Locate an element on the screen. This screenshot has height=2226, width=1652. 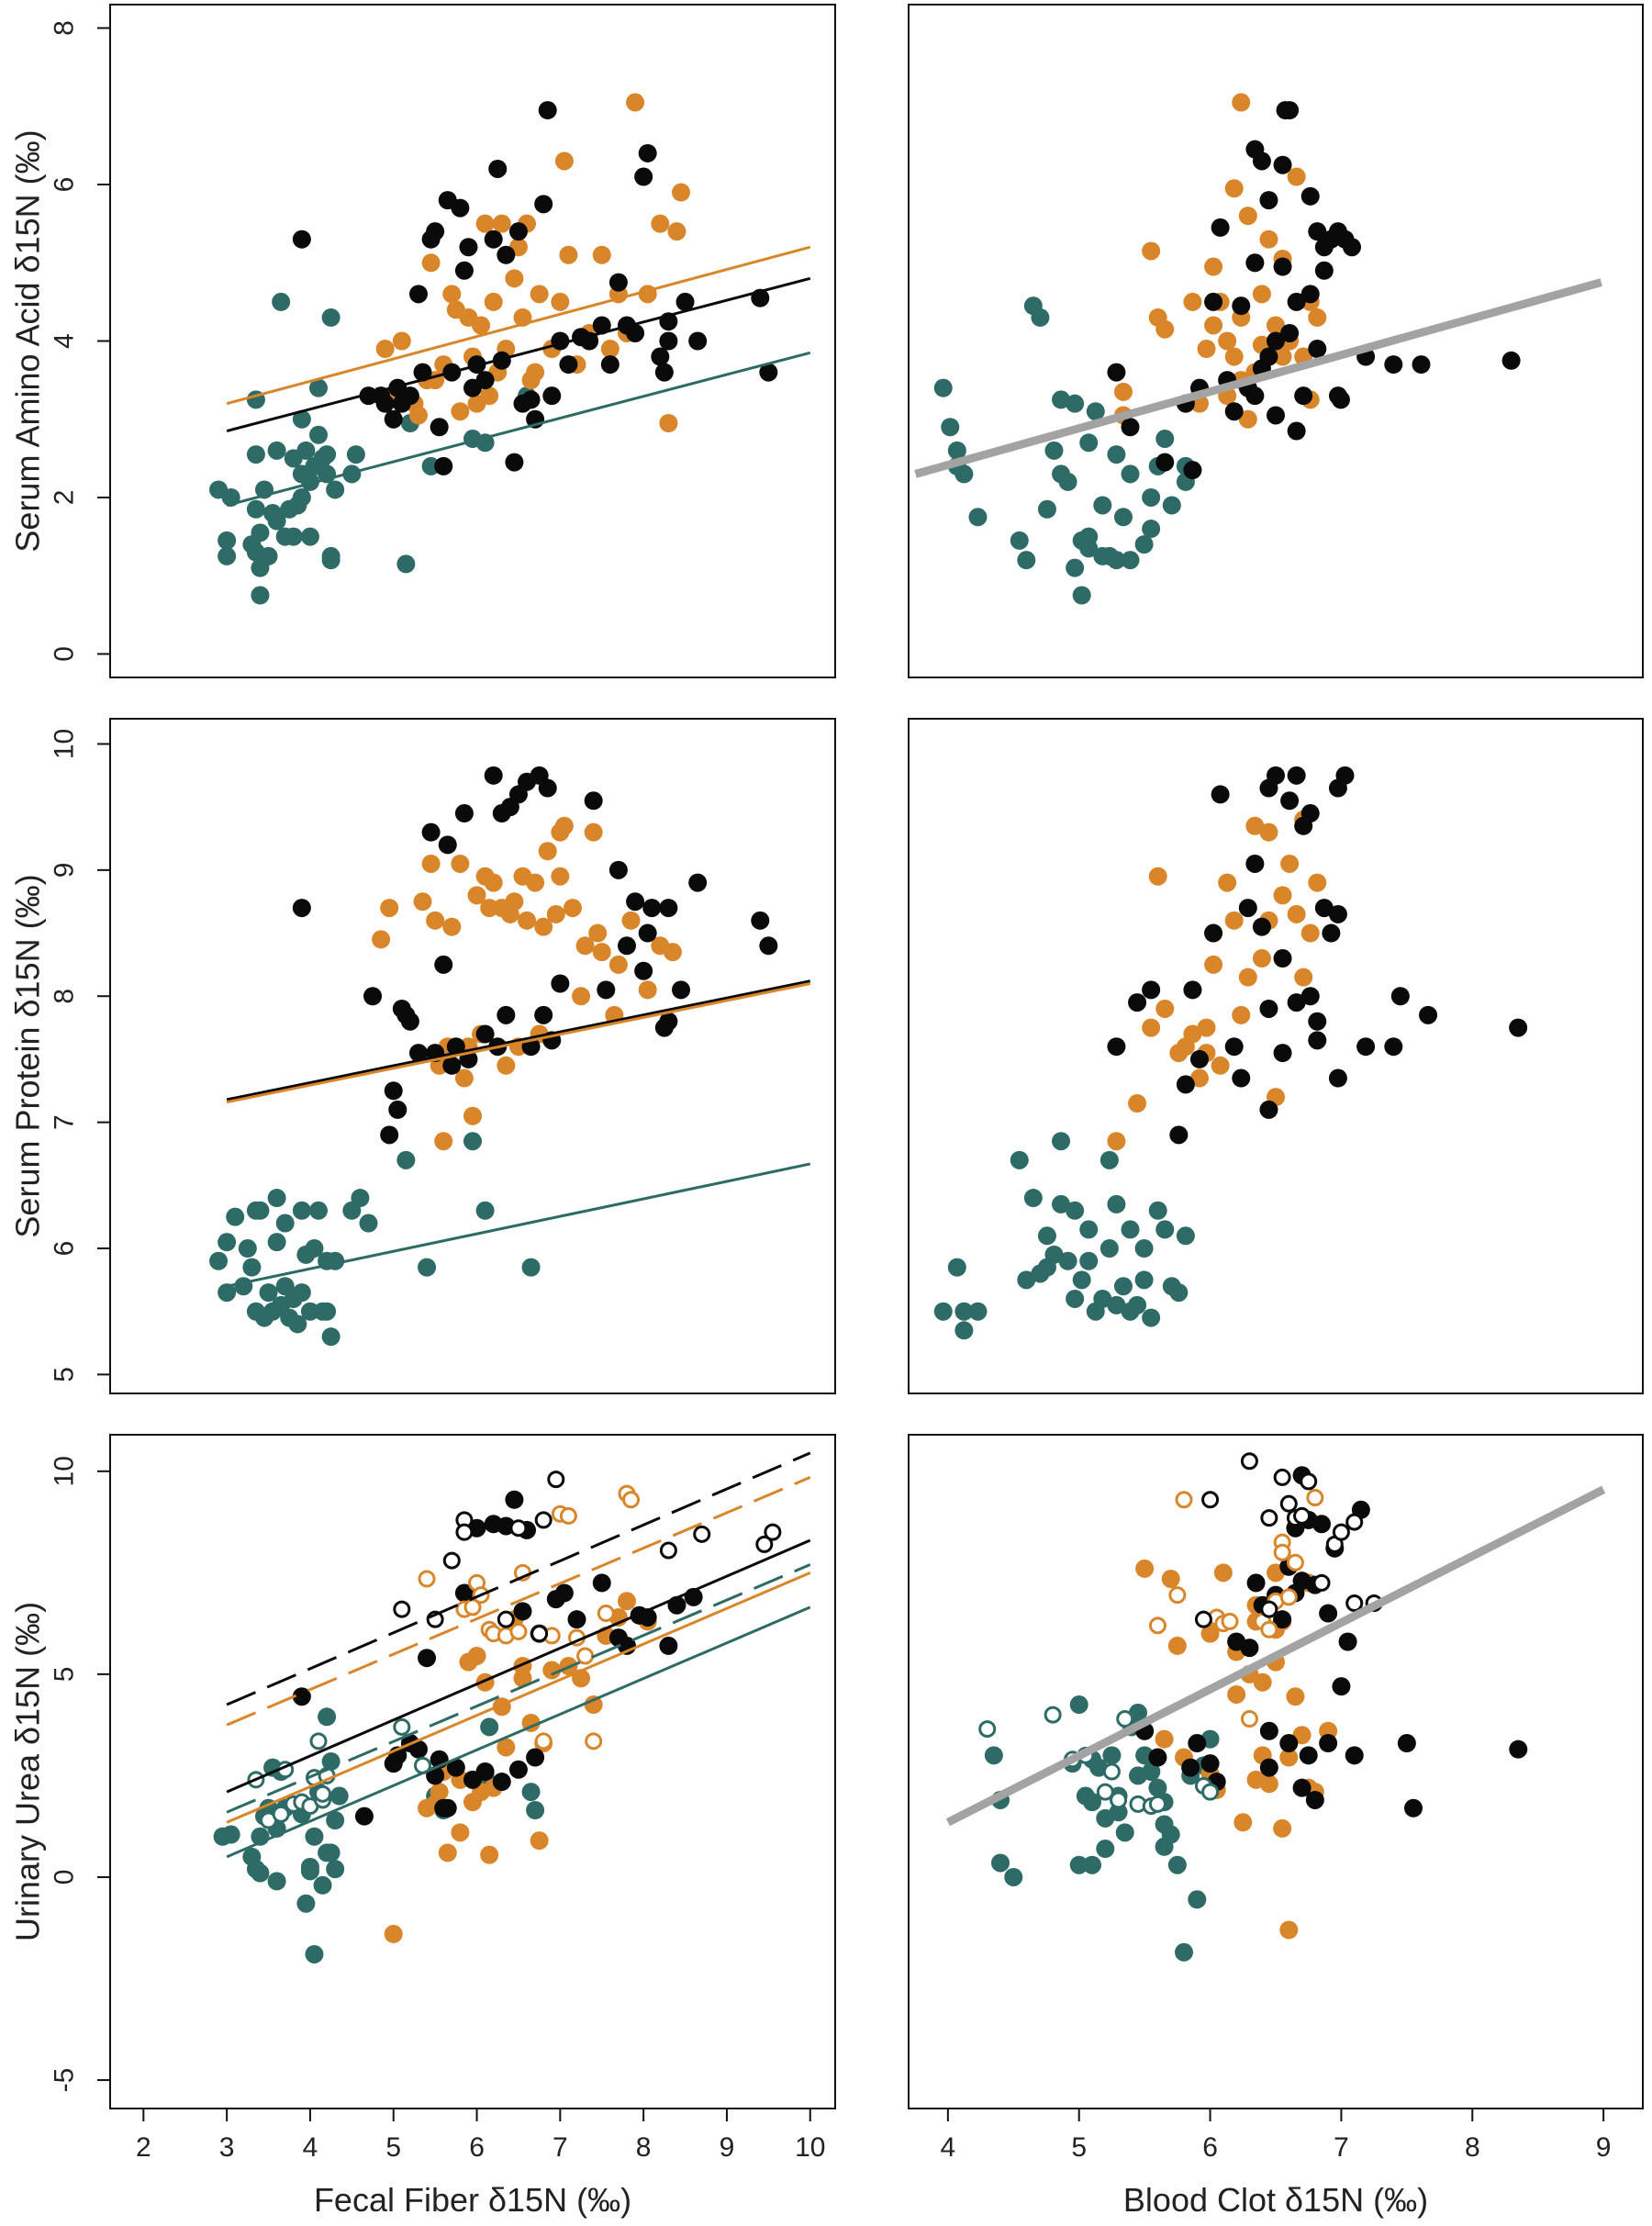
data-point-orange-open is located at coordinates (1230, 1621).